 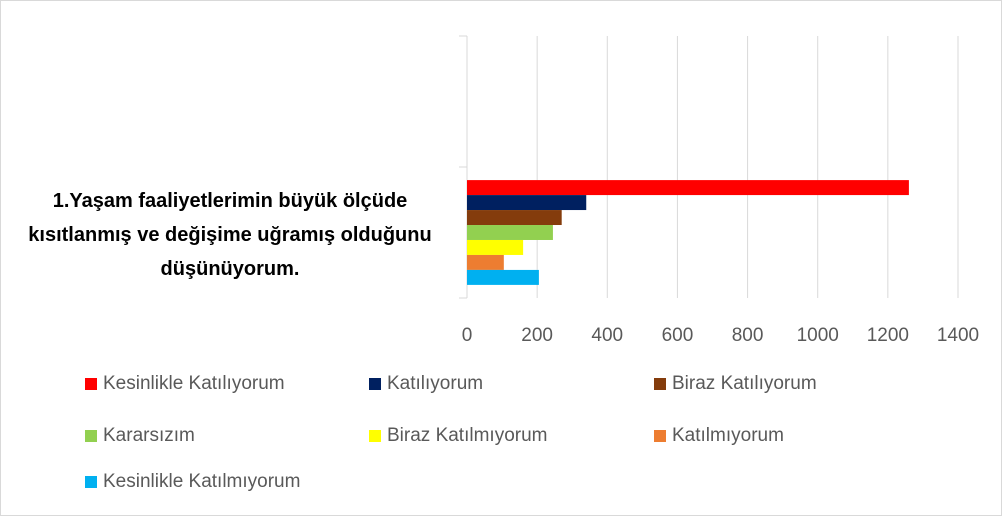 What do you see at coordinates (607, 335) in the screenshot?
I see `x-tick-label: 400` at bounding box center [607, 335].